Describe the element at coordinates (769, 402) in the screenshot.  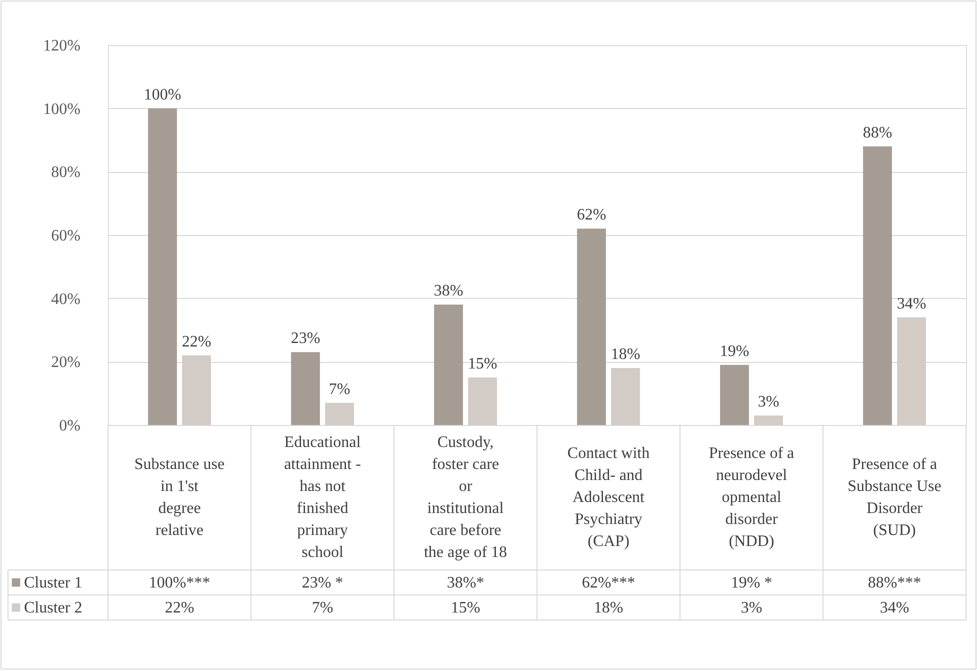
I see `annotation: 3%` at that location.